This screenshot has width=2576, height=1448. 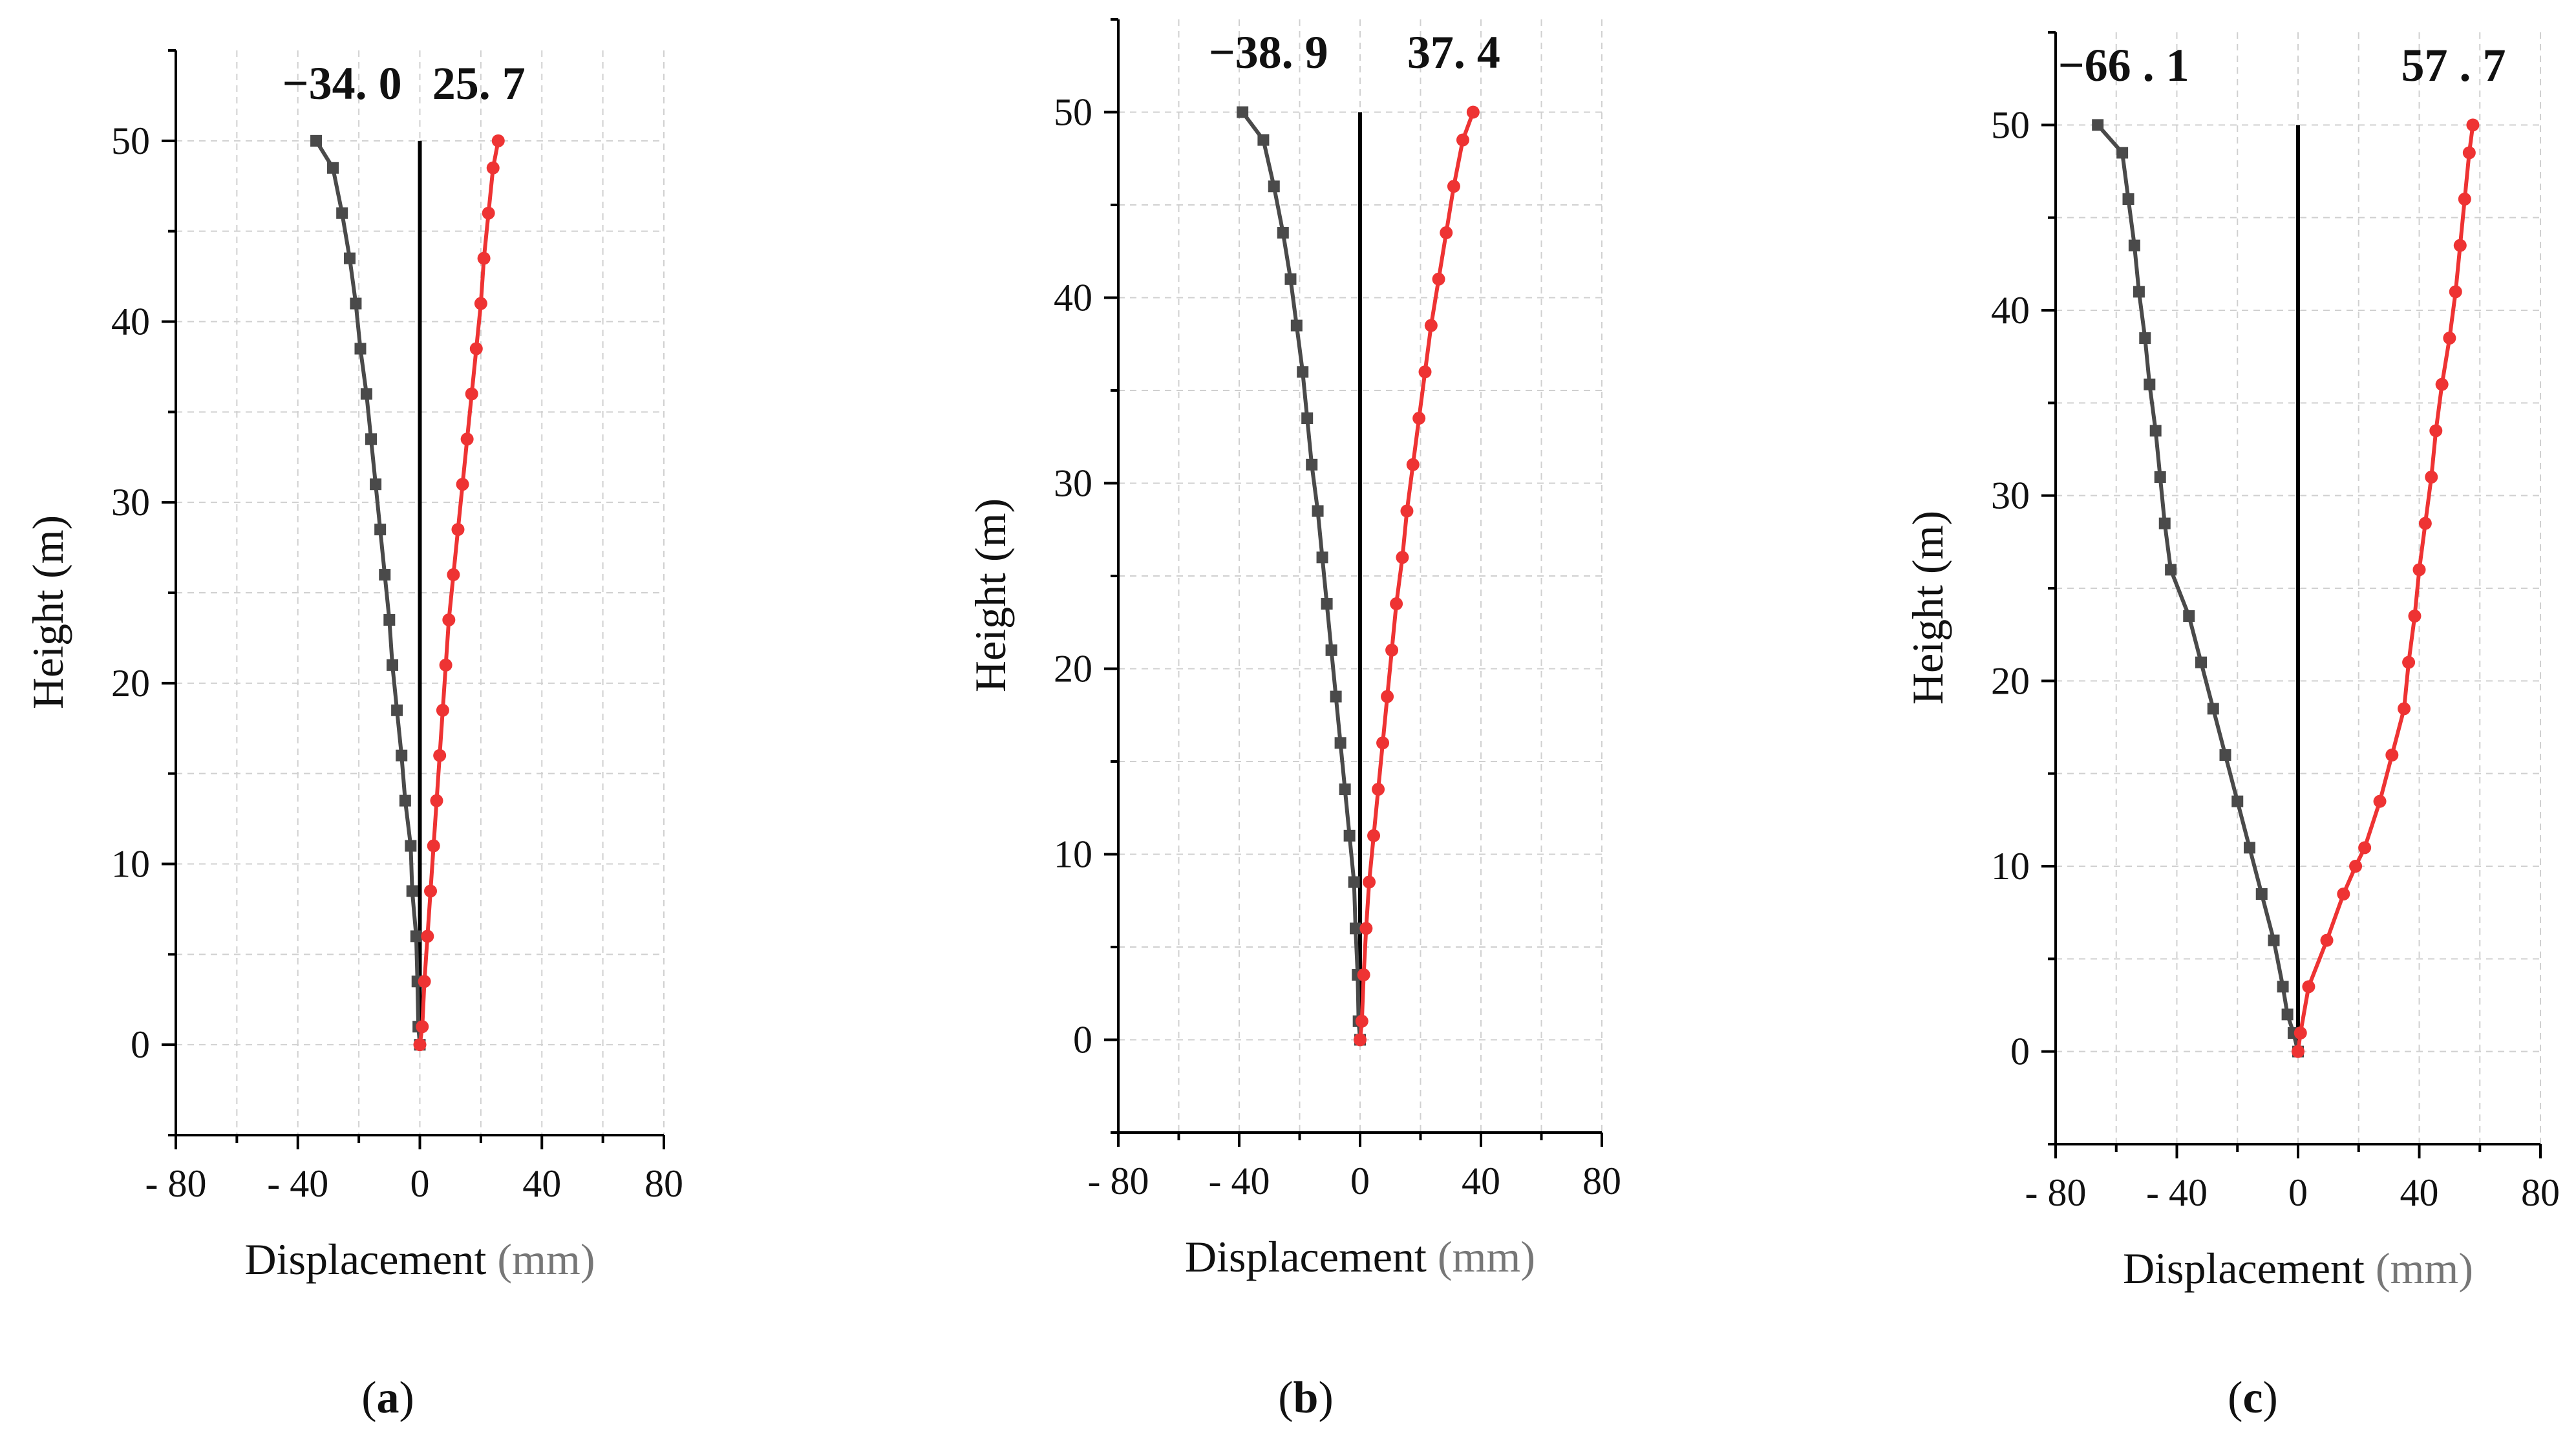 I want to click on series-line-negative, so click(x=1301, y=575).